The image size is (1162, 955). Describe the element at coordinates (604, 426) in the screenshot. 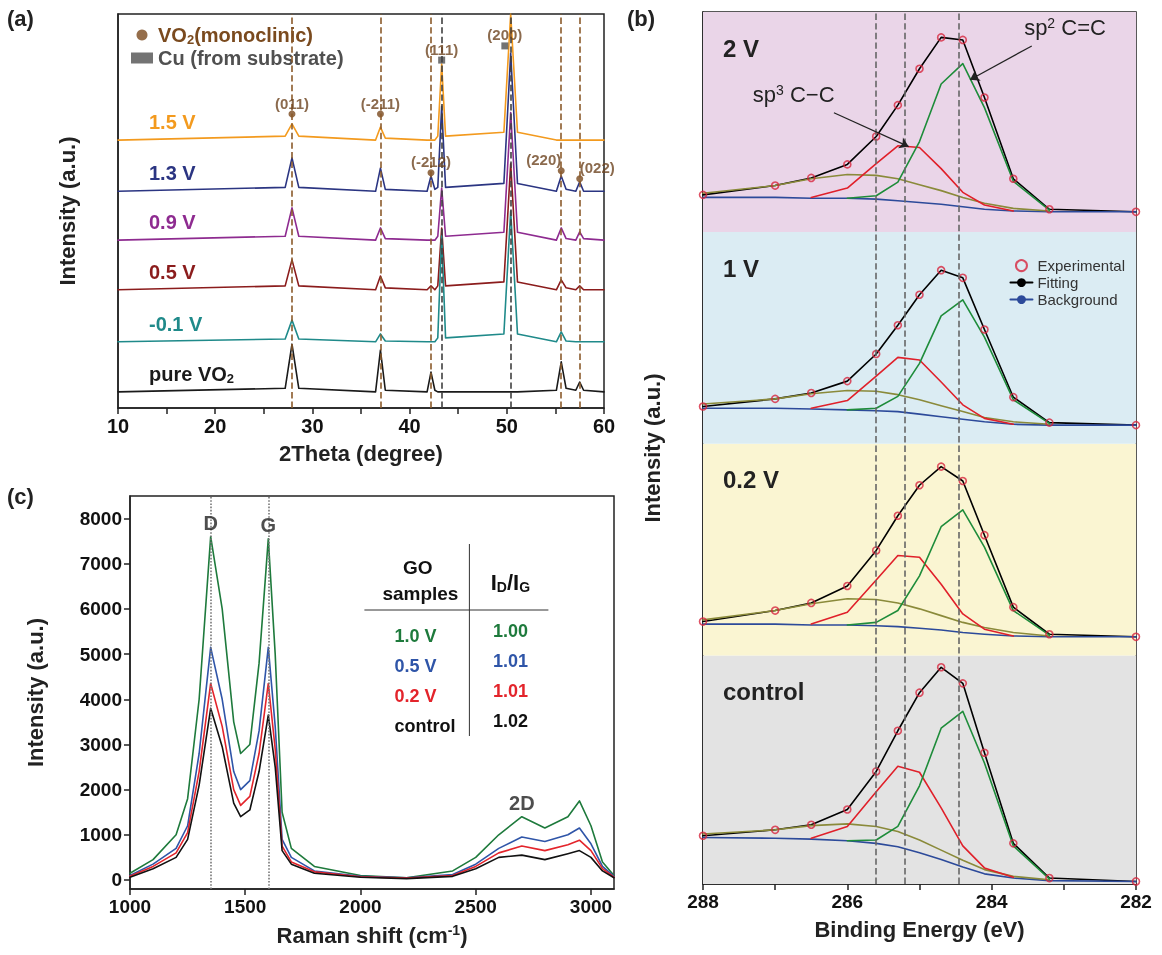

I see `x-tick-label: 60` at that location.